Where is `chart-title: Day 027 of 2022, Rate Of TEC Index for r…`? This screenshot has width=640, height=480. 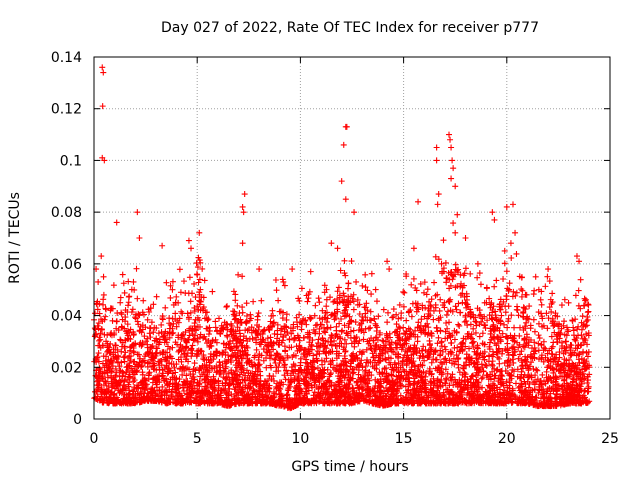
chart-title: Day 027 of 2022, Rate Of TEC Index for r… is located at coordinates (350, 28).